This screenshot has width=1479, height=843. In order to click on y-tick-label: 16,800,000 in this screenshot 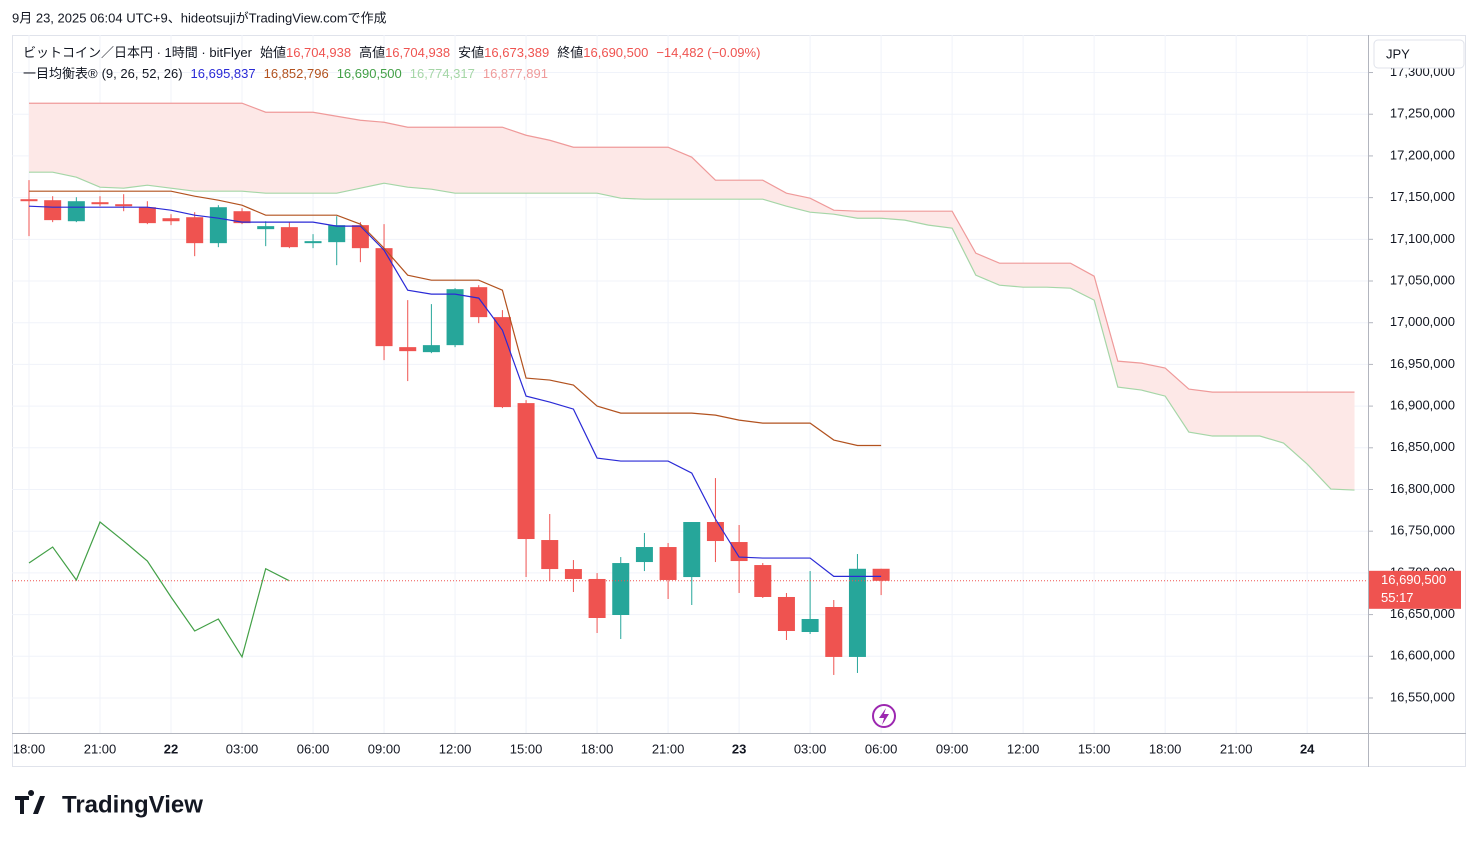, I will do `click(1422, 488)`.